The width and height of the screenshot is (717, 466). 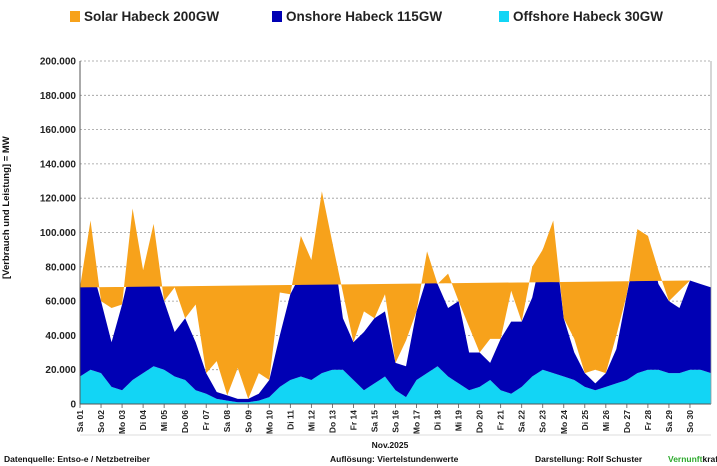 What do you see at coordinates (77, 459) in the screenshot?
I see `footer-source: Datenquelle: Entso-e / Netzbetreiber` at bounding box center [77, 459].